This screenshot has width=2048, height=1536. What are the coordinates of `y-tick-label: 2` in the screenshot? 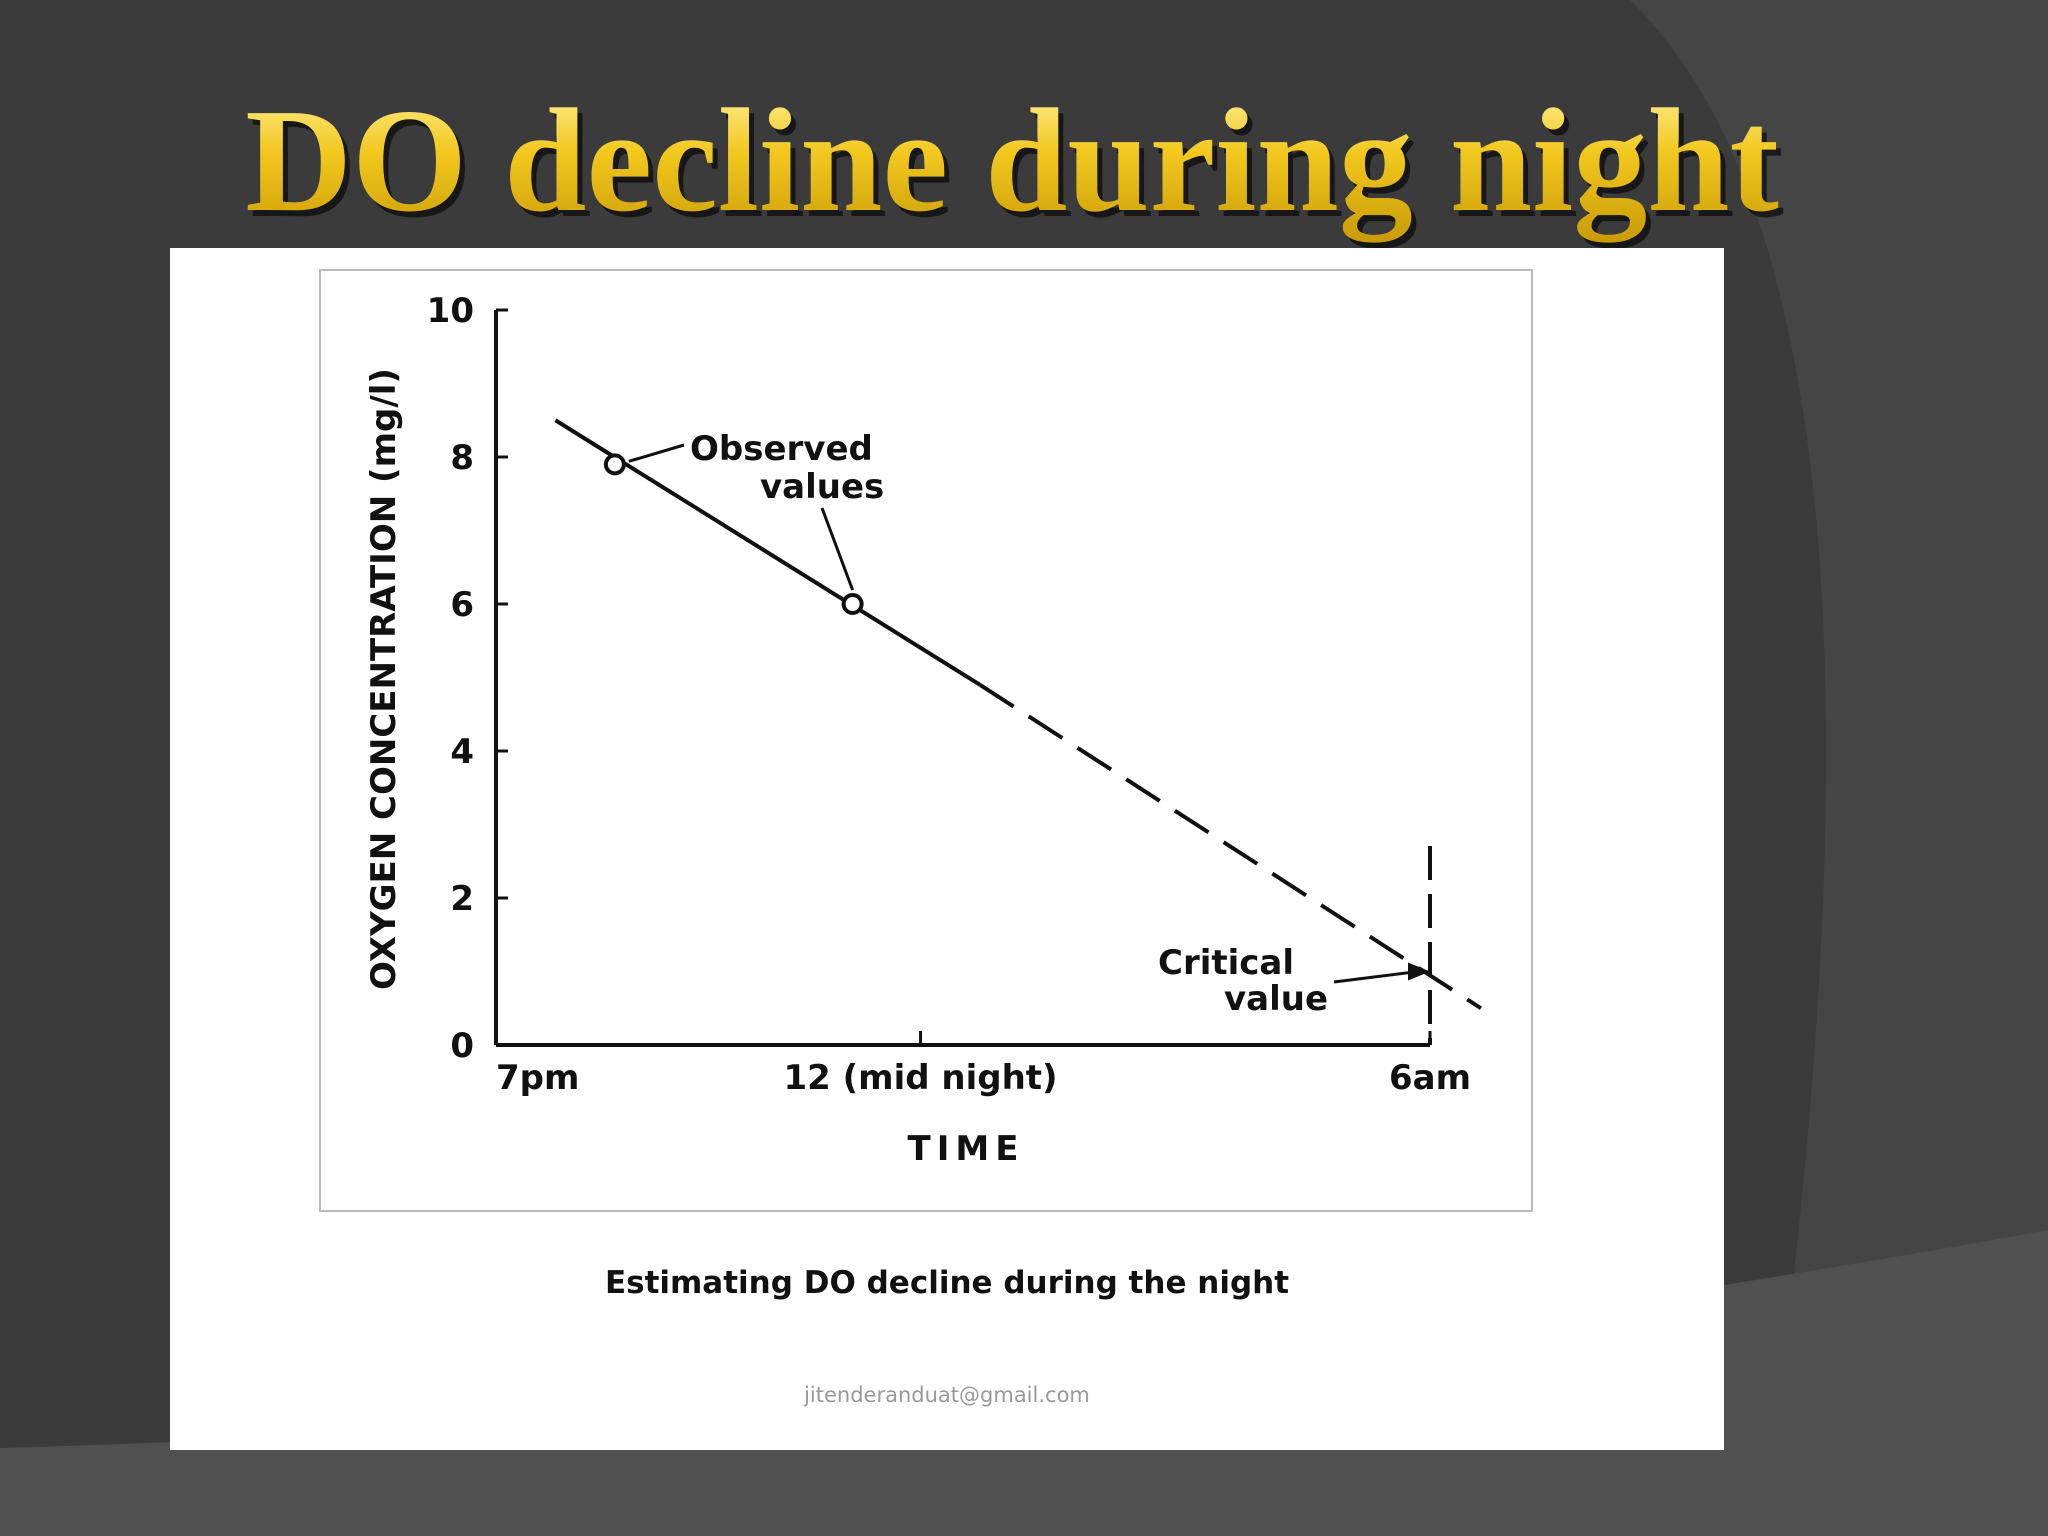 It's located at (462, 899).